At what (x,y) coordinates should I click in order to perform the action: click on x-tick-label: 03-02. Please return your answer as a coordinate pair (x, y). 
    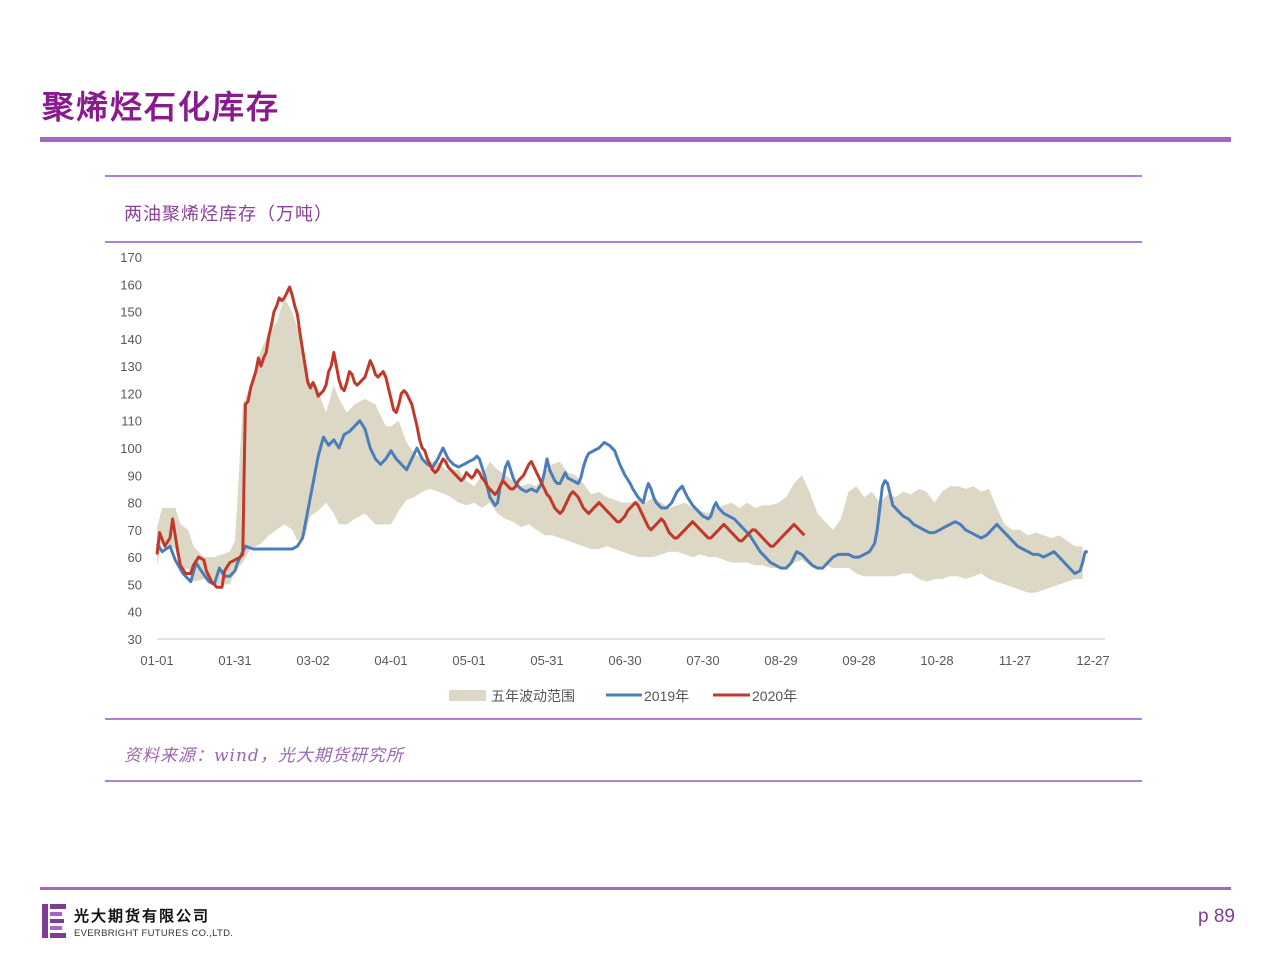
    Looking at the image, I should click on (312, 660).